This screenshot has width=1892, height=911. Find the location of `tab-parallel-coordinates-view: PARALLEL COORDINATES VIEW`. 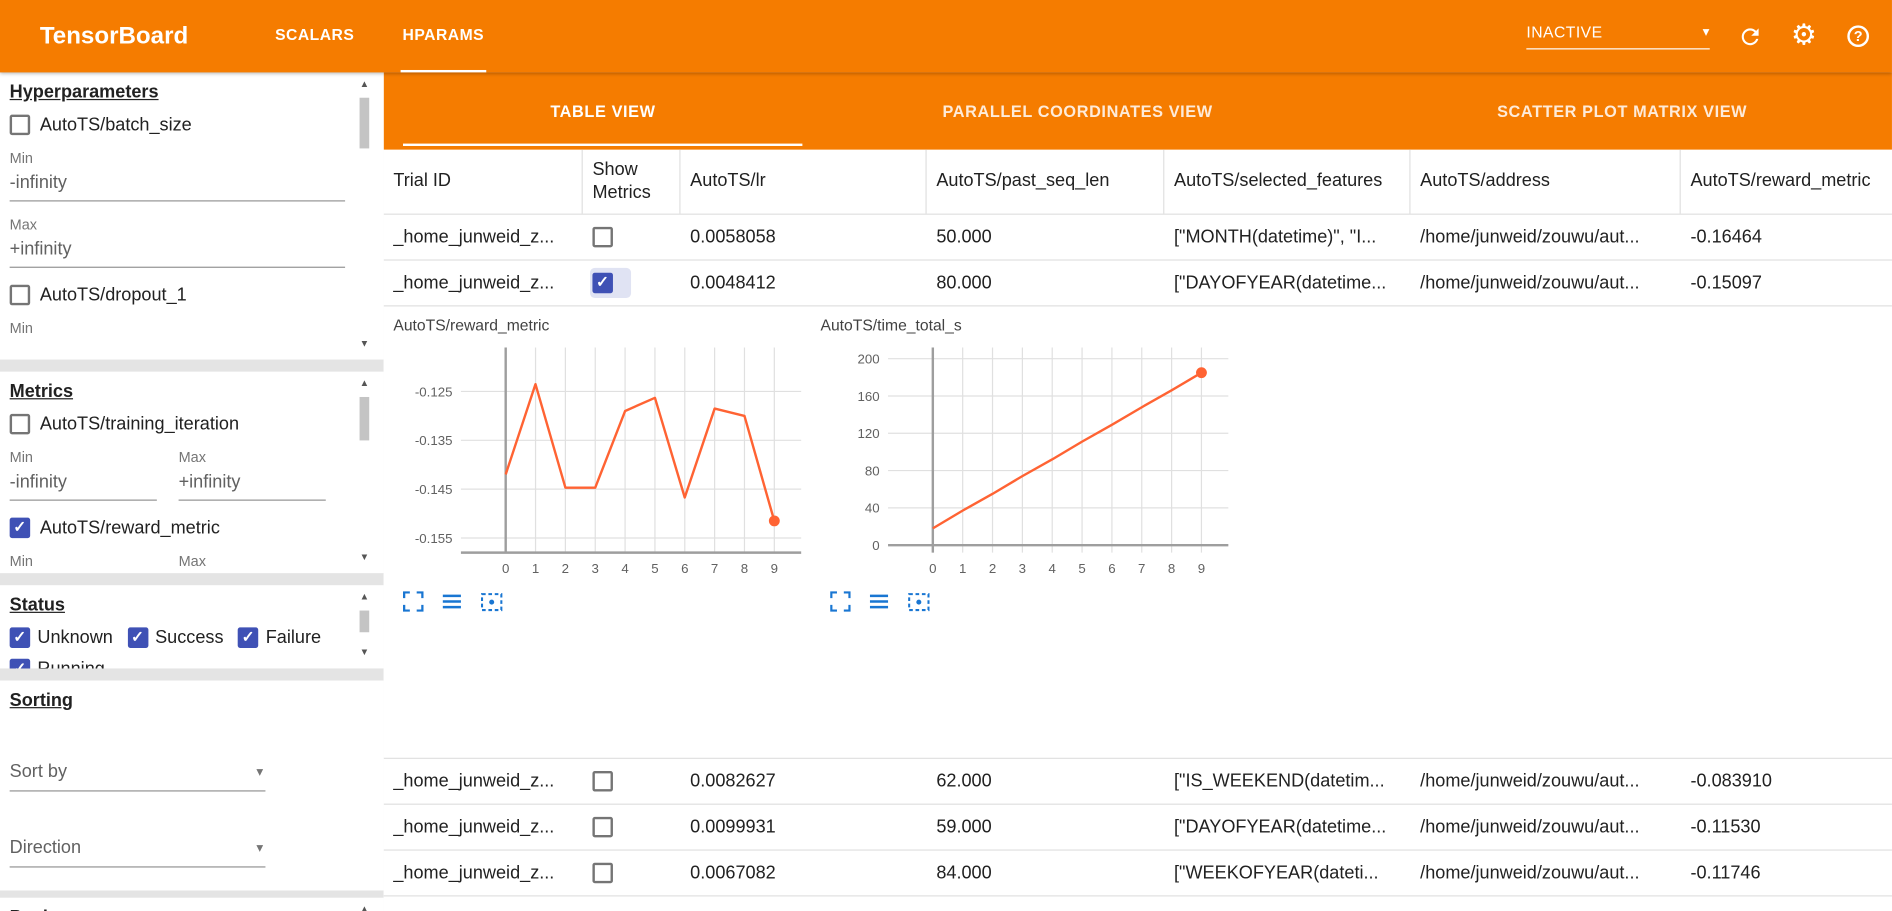

tab-parallel-coordinates-view: PARALLEL COORDINATES VIEW is located at coordinates (1077, 111).